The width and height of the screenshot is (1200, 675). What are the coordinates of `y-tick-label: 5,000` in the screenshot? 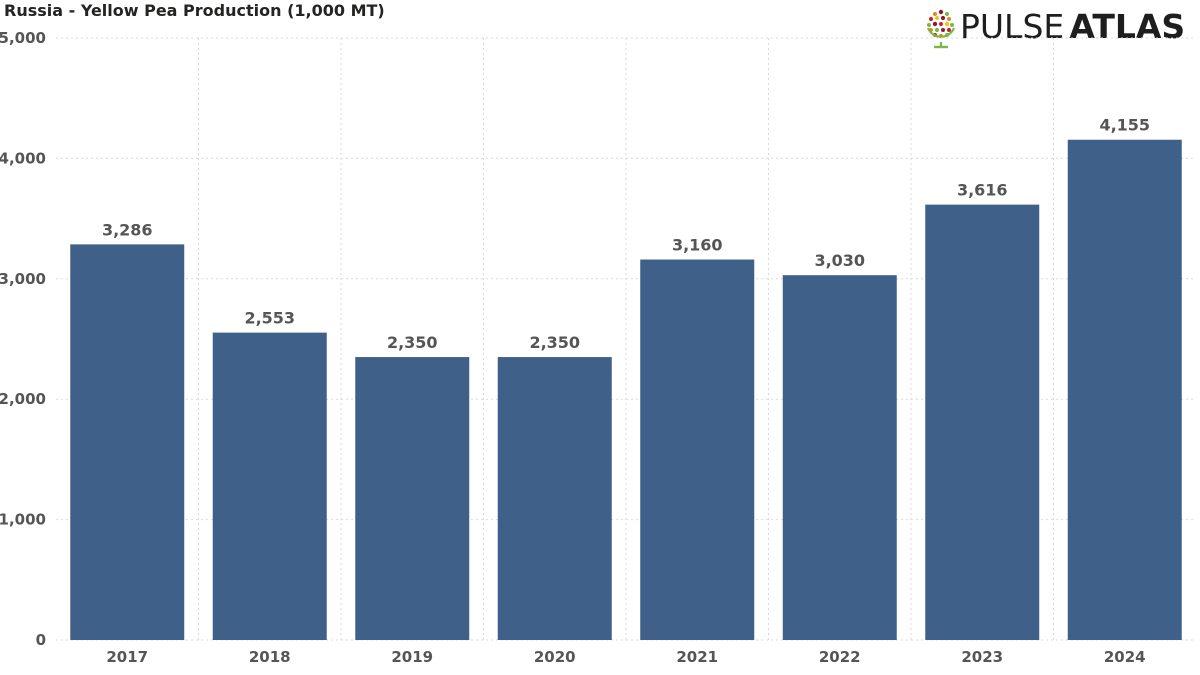 It's located at (23, 38).